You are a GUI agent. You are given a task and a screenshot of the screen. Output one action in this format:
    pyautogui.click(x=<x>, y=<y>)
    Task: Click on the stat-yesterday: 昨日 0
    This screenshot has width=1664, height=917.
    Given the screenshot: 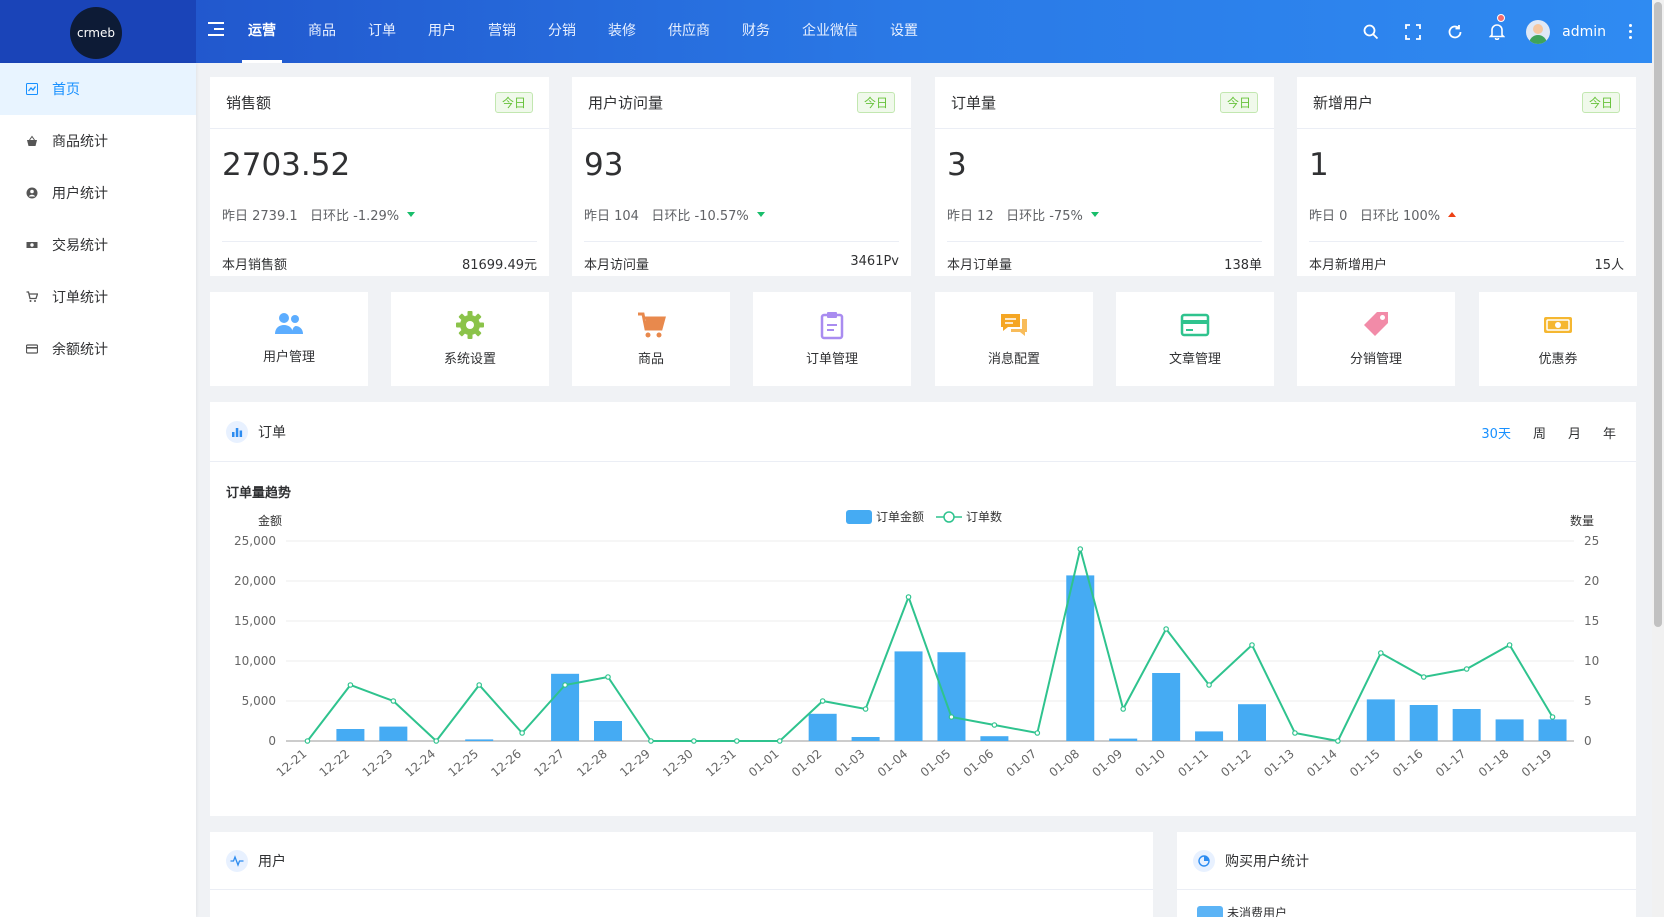 What is the action you would take?
    pyautogui.click(x=1328, y=216)
    